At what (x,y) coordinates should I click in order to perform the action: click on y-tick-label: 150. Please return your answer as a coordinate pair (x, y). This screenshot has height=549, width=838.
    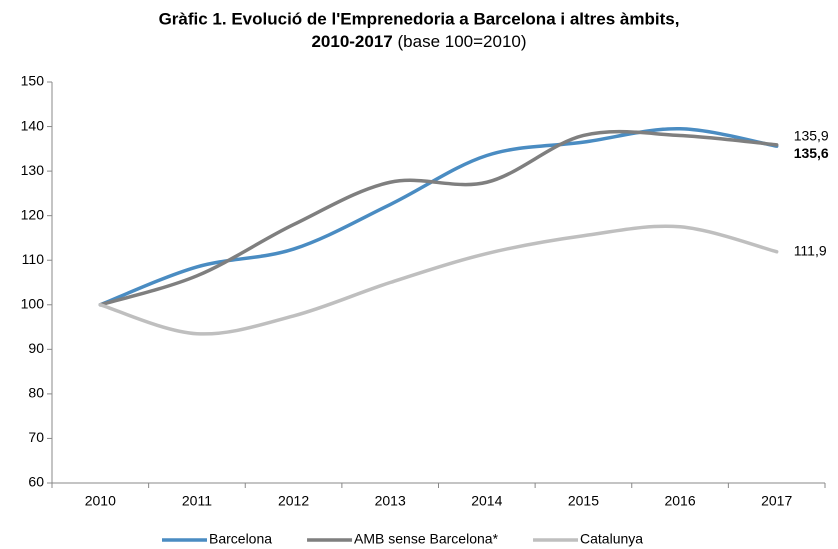
    Looking at the image, I should click on (33, 81).